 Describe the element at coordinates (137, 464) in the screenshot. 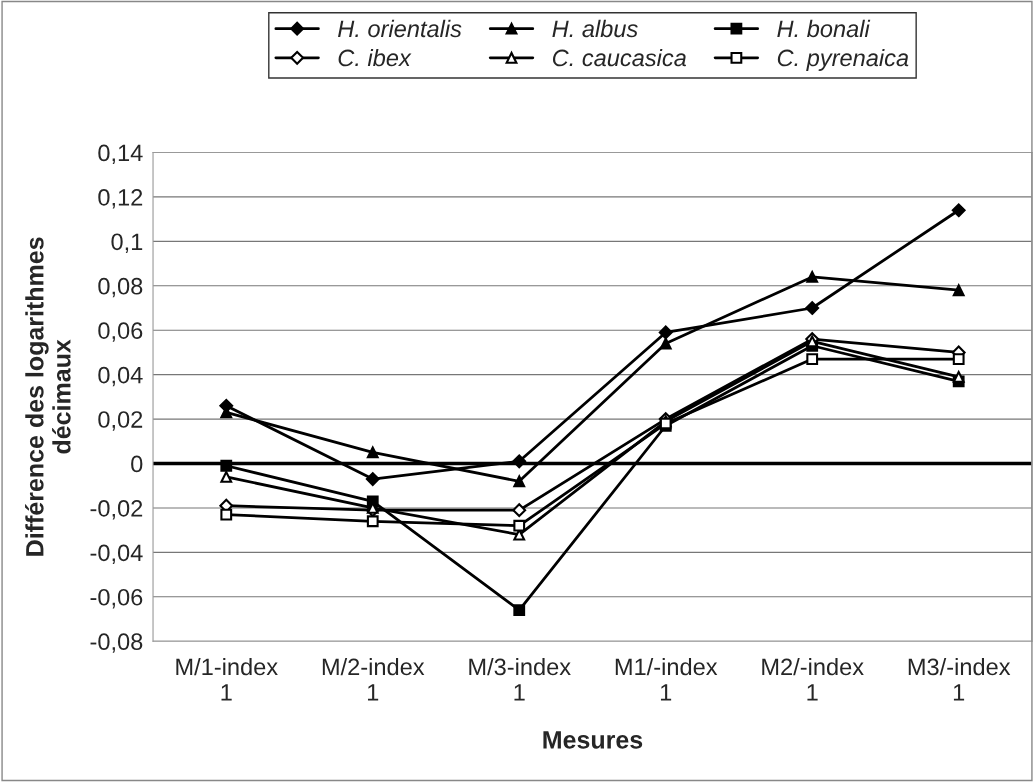

I see `y-tick-label: 0` at that location.